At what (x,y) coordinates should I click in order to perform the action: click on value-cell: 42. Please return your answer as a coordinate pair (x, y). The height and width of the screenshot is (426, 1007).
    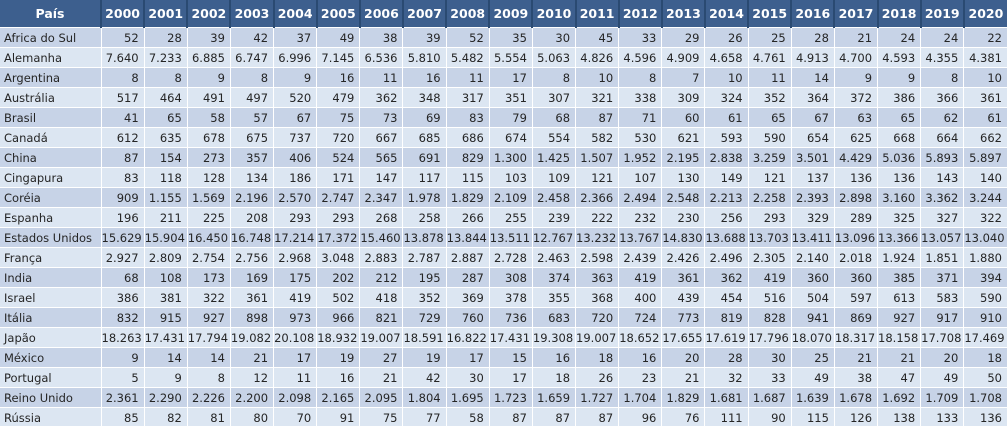
    Looking at the image, I should click on (424, 377).